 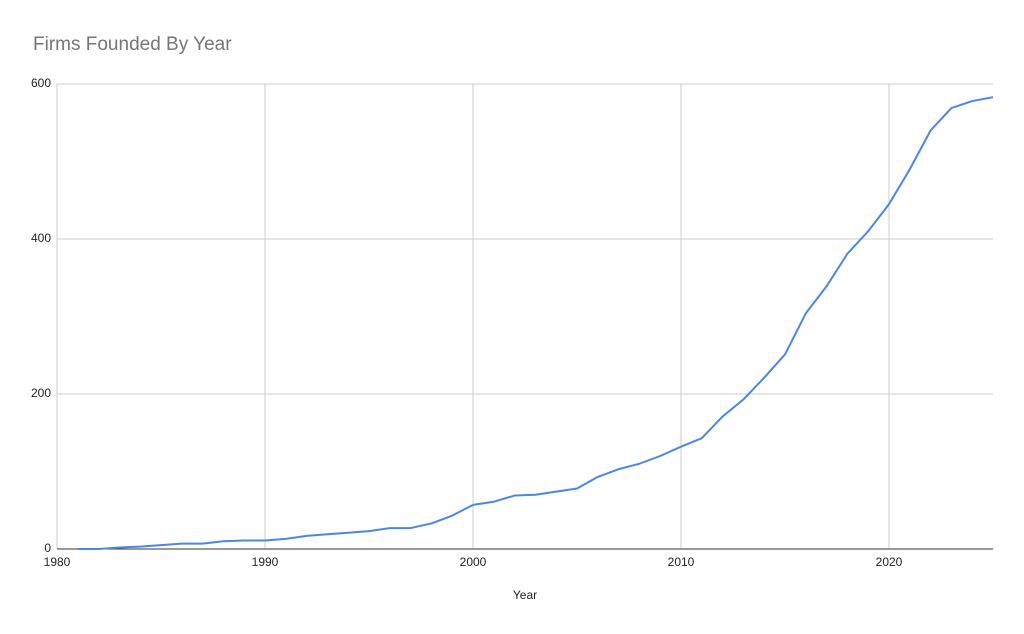 What do you see at coordinates (47, 548) in the screenshot?
I see `y-tick-label: 0` at bounding box center [47, 548].